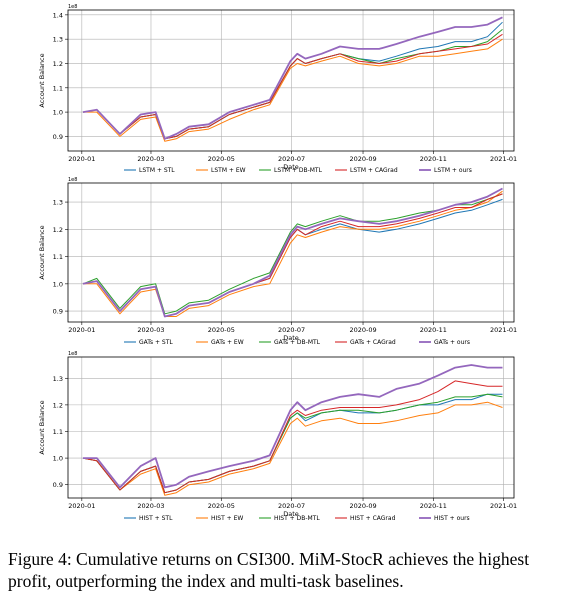  I want to click on legend-entry: LSTM + DB-MTL, so click(298, 170).